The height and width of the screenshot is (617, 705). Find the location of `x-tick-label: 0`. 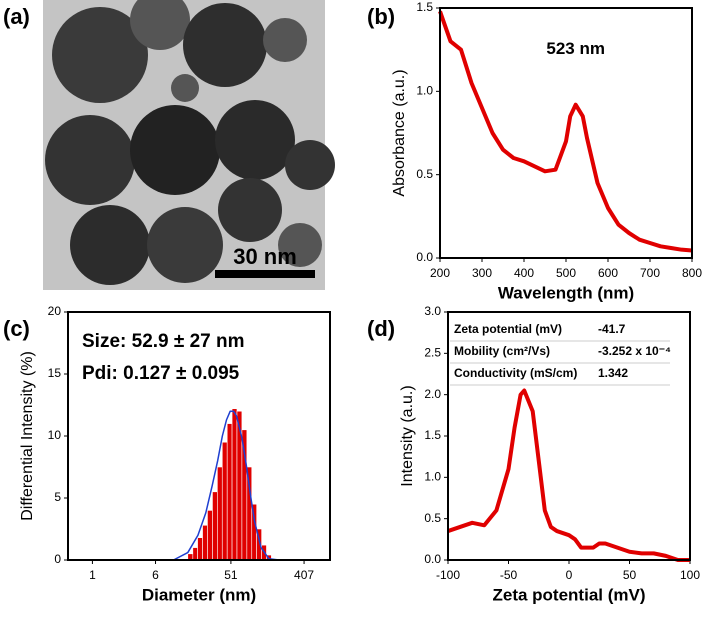

x-tick-label: 0 is located at coordinates (569, 575).